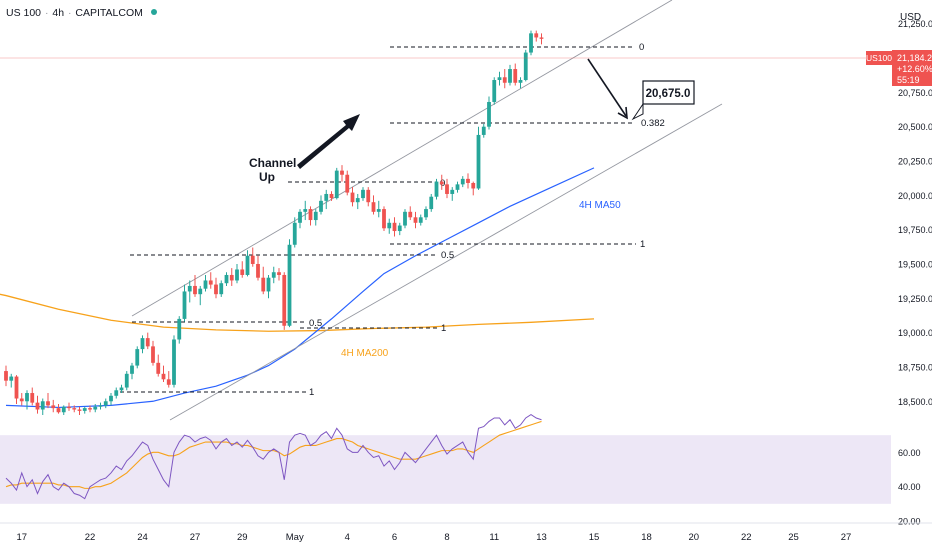 Image resolution: width=932 pixels, height=555 pixels. Describe the element at coordinates (466, 532) in the screenshot. I see `time-axis: 17 22 24 27 29 May 4 6 8 11 13 15 18 20 22 25 27` at that location.